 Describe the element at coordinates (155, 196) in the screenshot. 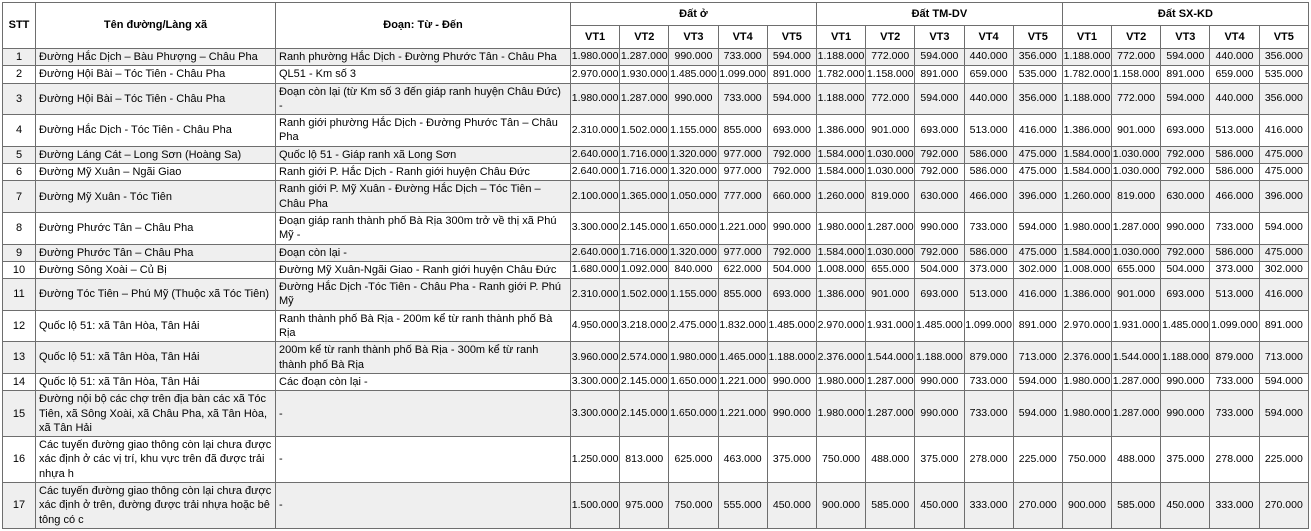

I see `road-name-cell: Đường Mỹ Xuân - Tóc Tiên` at that location.